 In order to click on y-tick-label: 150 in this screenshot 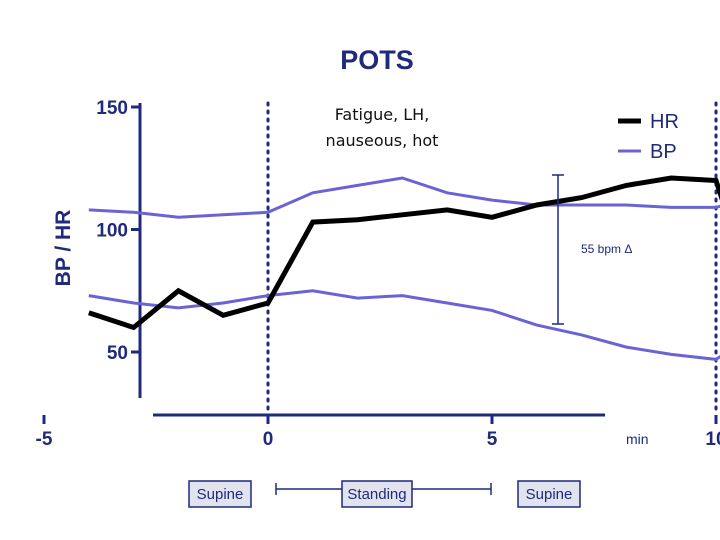, I will do `click(112, 108)`.